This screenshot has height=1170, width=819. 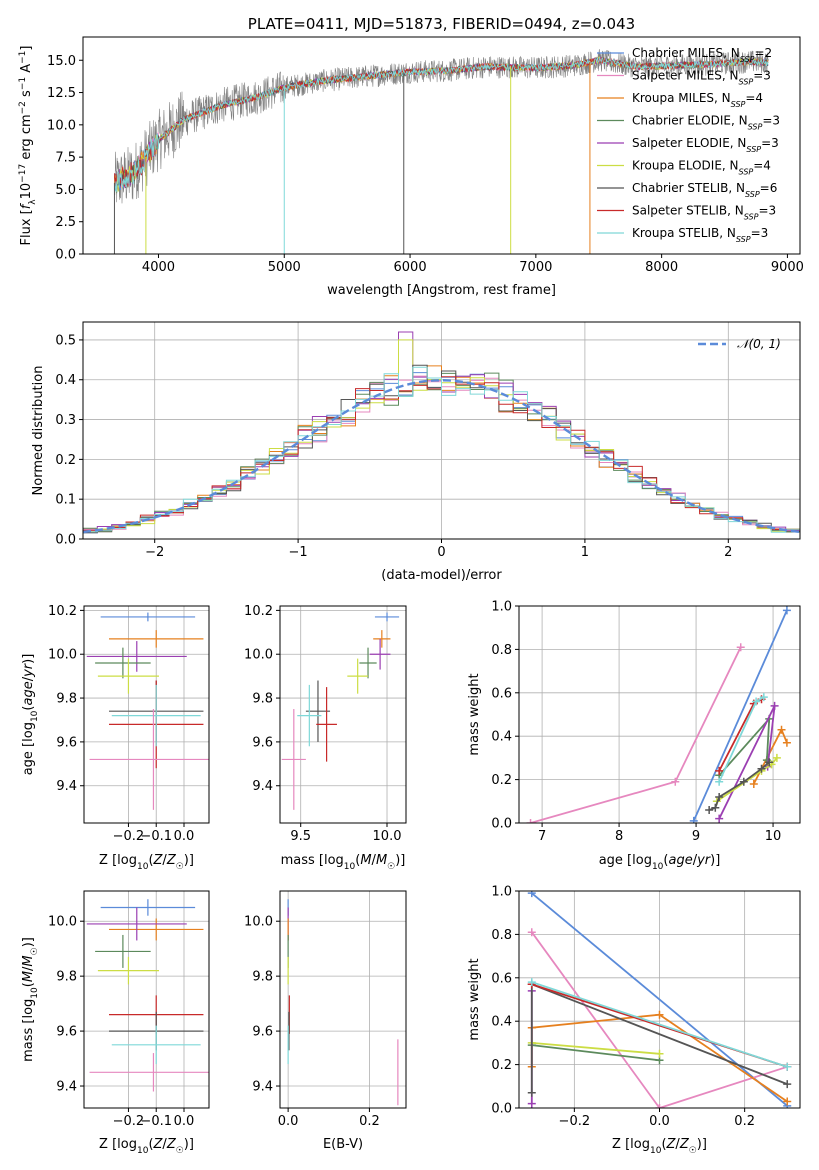 What do you see at coordinates (501, 650) in the screenshot?
I see `y-tick-label: 0.8` at bounding box center [501, 650].